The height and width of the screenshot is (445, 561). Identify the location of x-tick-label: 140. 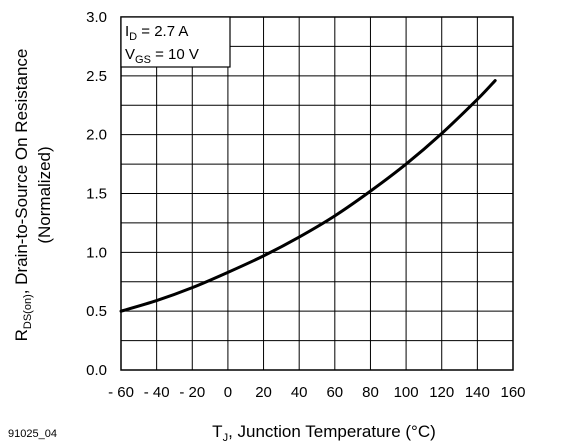
(477, 392).